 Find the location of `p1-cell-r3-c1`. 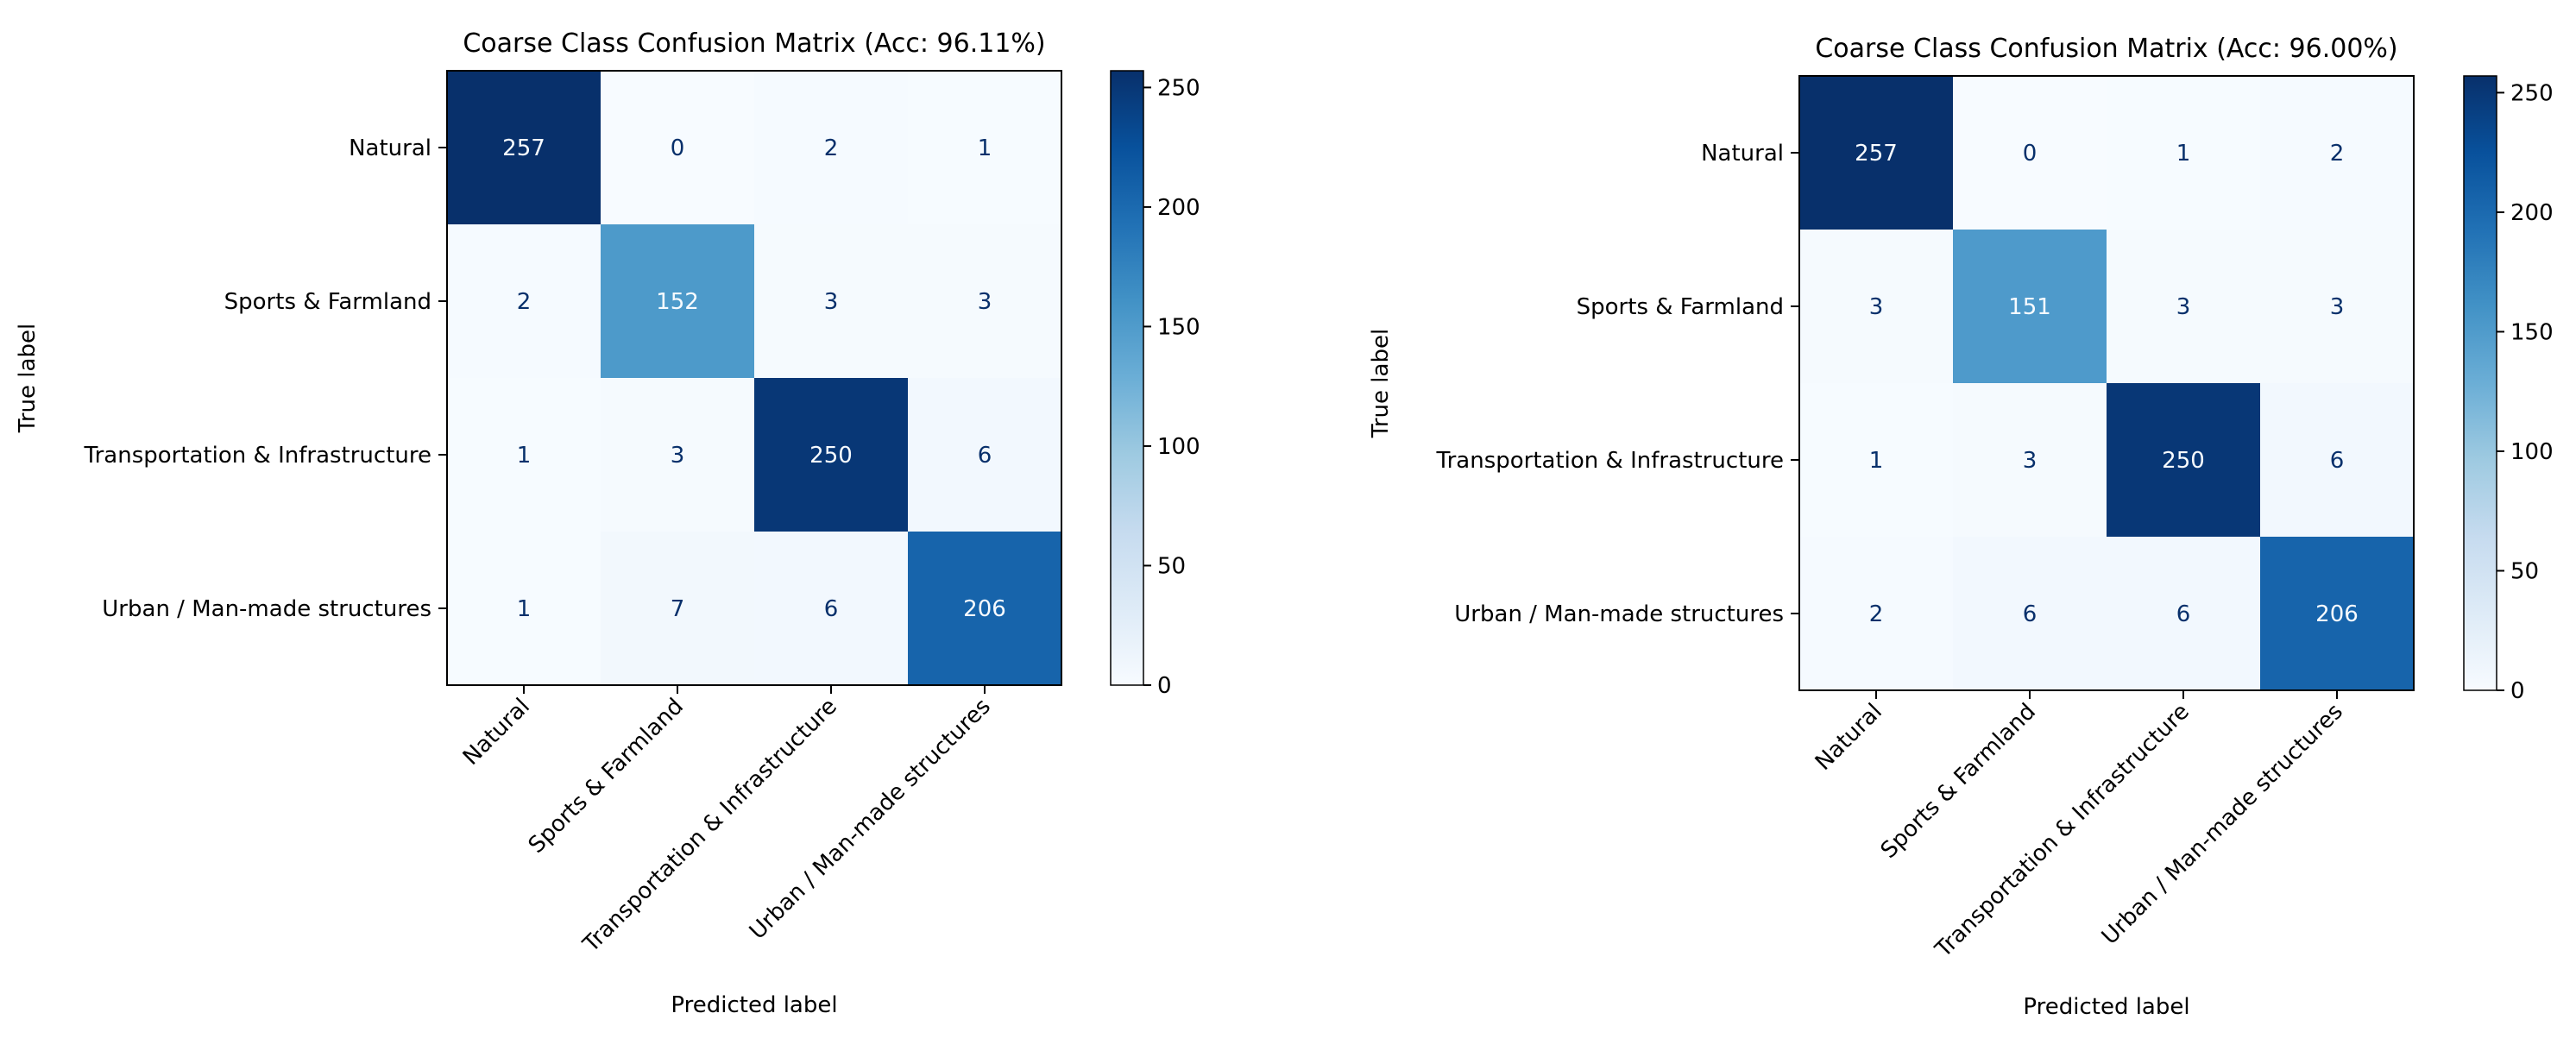

p1-cell-r3-c1 is located at coordinates (678, 609).